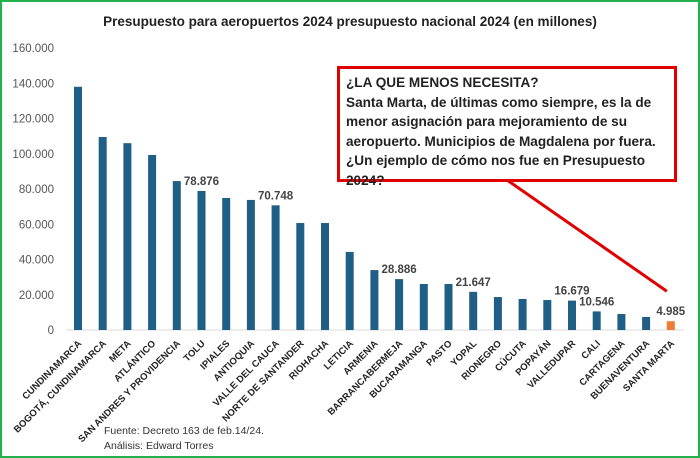 The height and width of the screenshot is (458, 700). What do you see at coordinates (276, 196) in the screenshot?
I see `data-label: 70.748` at bounding box center [276, 196].